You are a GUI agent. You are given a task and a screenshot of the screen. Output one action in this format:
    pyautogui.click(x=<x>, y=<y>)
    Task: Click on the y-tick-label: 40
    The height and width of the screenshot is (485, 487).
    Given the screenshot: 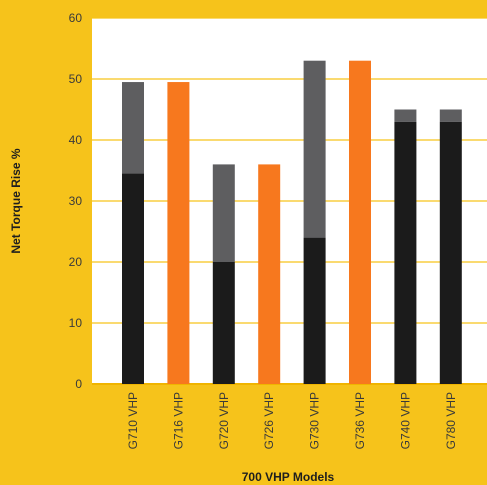 What is the action you would take?
    pyautogui.click(x=76, y=140)
    